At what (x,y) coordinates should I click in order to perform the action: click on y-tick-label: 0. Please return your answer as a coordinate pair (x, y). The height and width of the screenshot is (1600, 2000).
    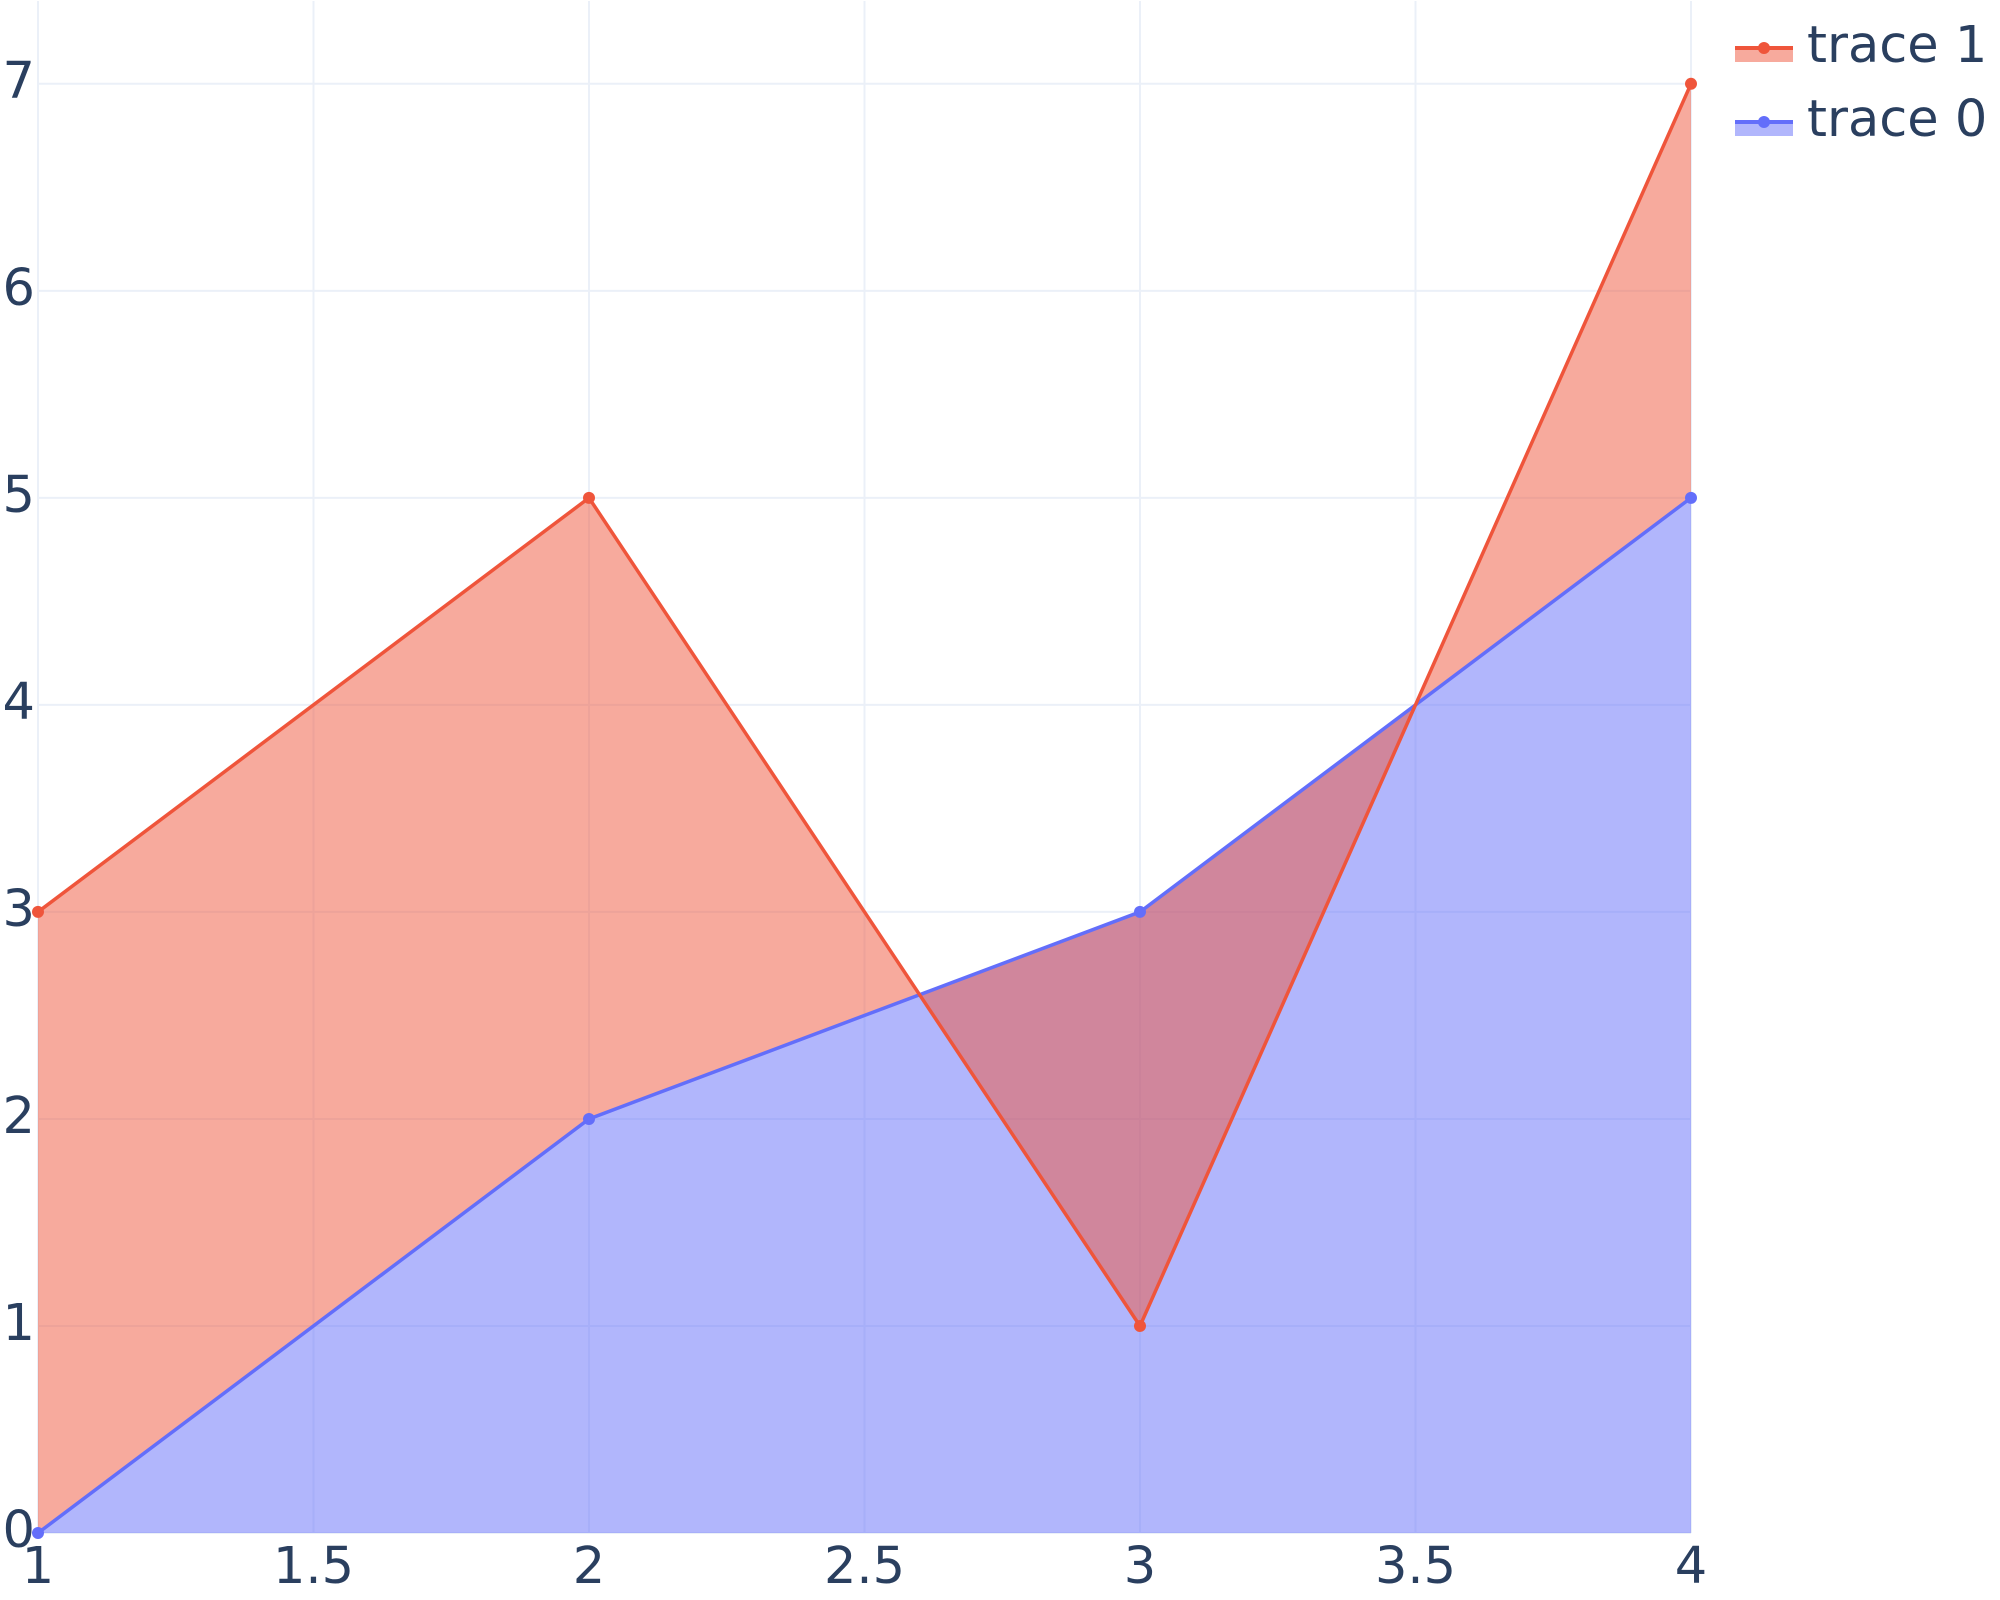
    Looking at the image, I should click on (19, 1530).